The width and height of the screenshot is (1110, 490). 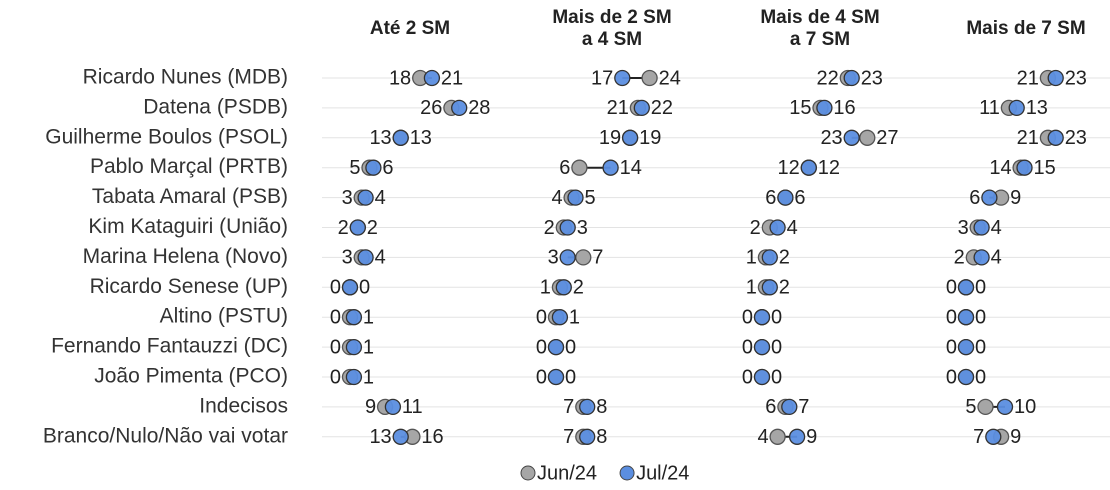 What do you see at coordinates (650, 138) in the screenshot?
I see `value-label: 19` at bounding box center [650, 138].